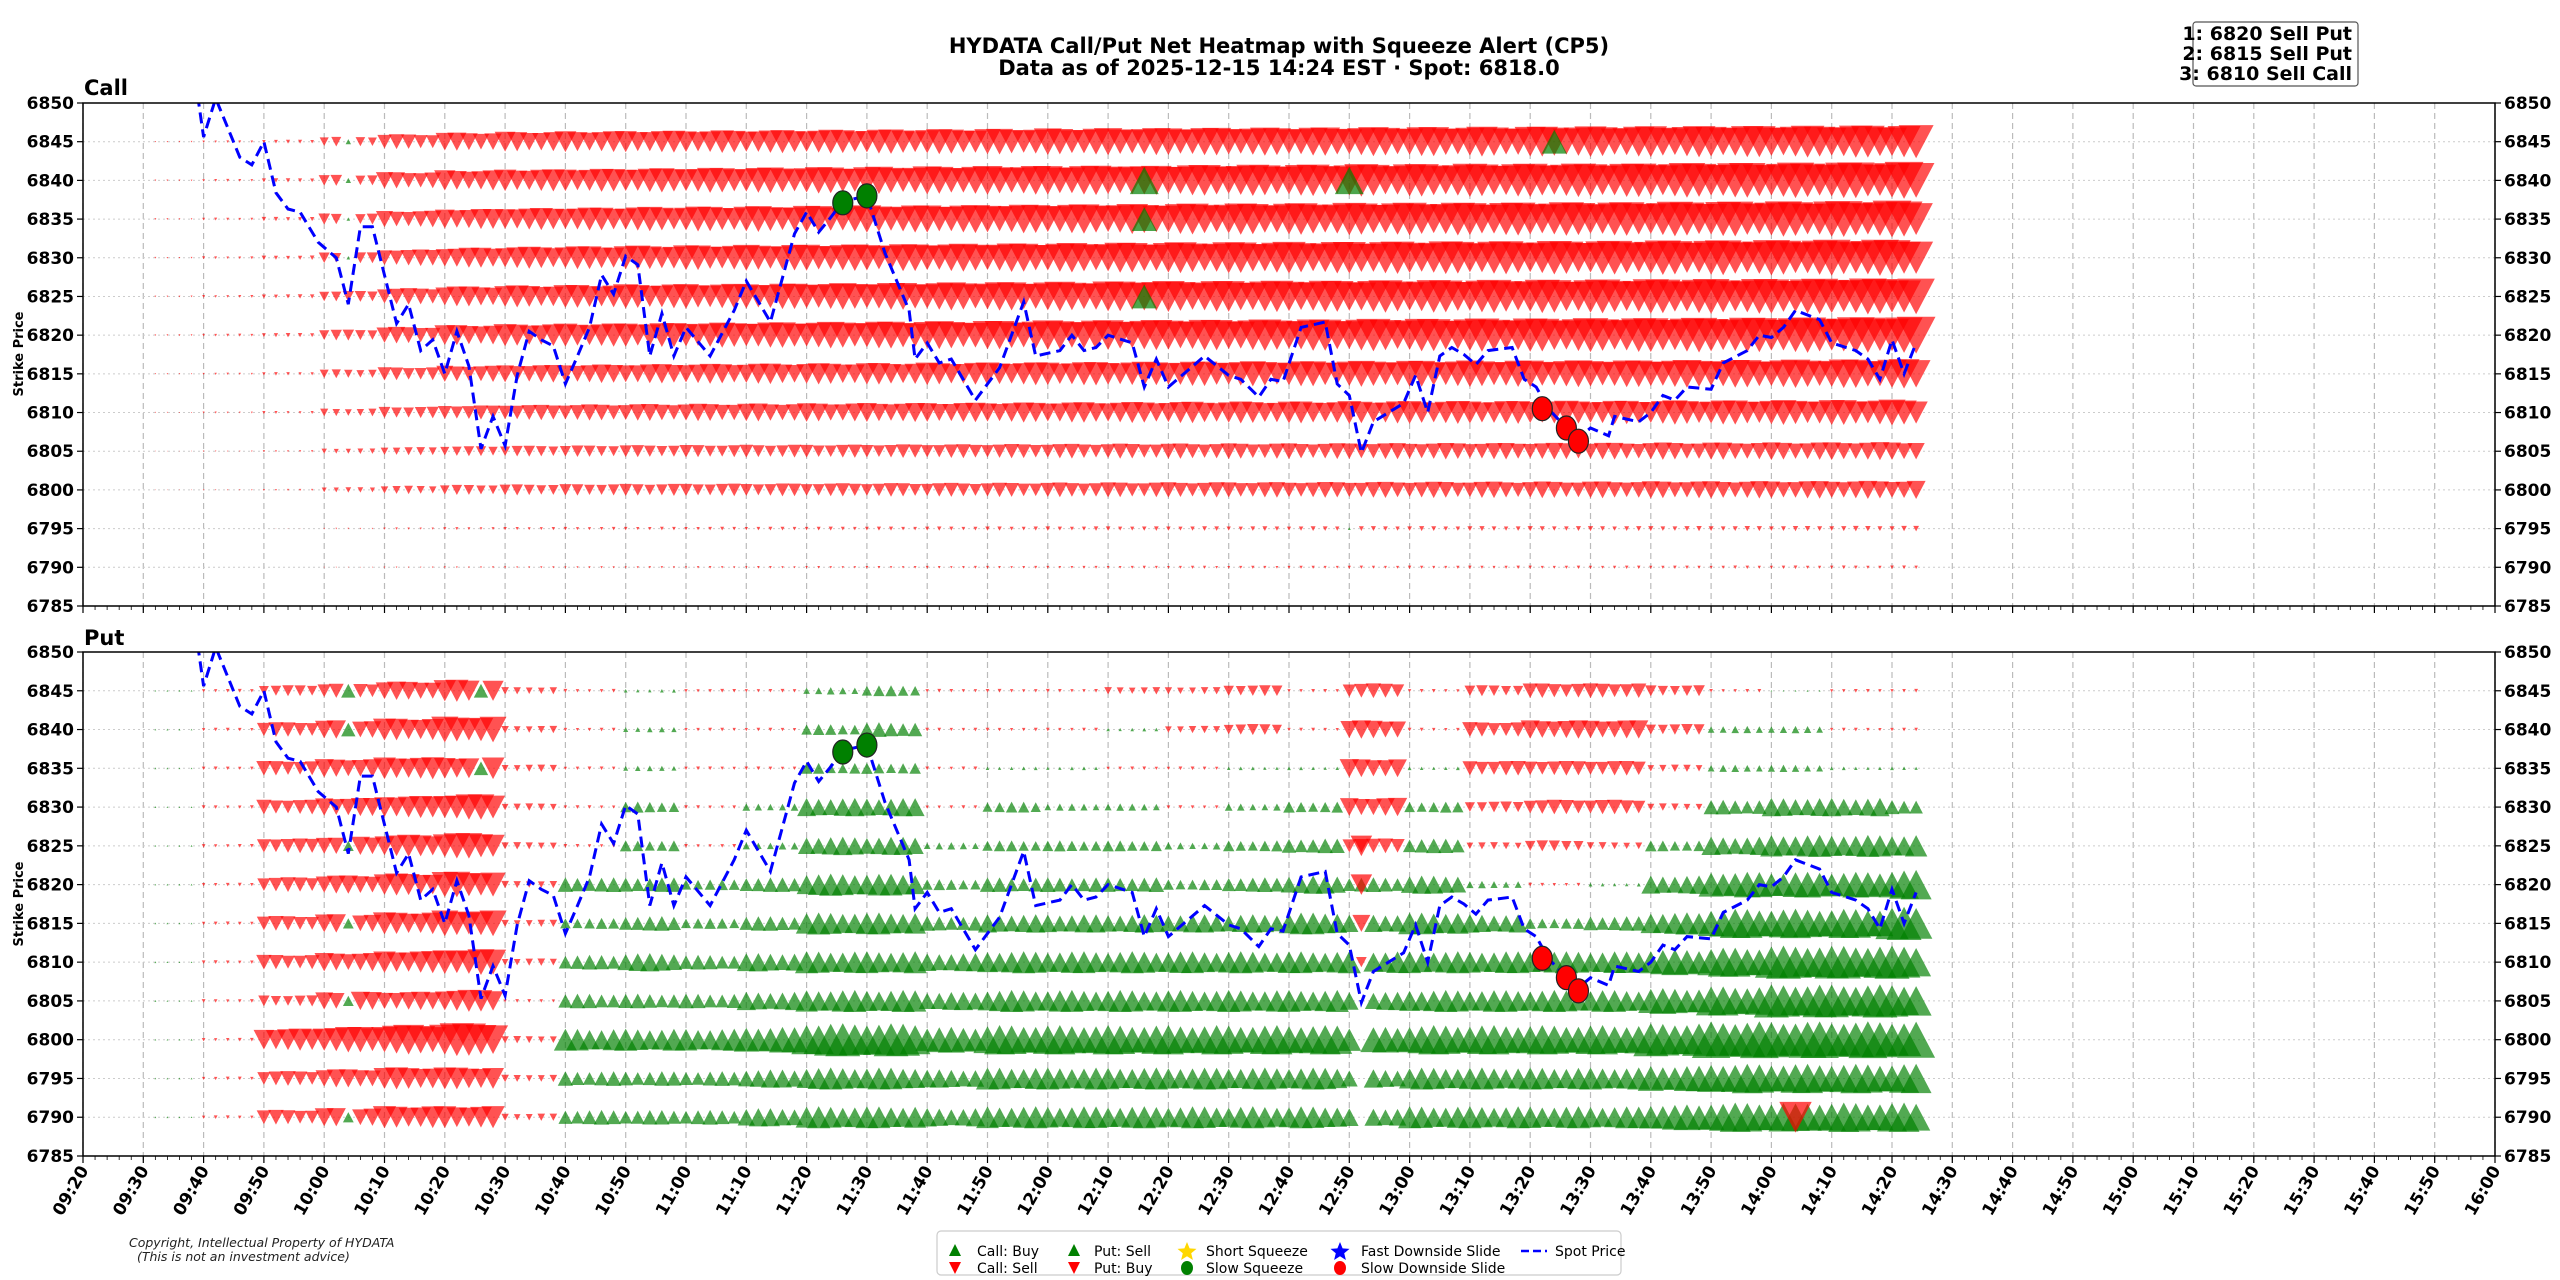  Describe the element at coordinates (1074, 1268) in the screenshot. I see `put-buy-legend-icon` at that location.